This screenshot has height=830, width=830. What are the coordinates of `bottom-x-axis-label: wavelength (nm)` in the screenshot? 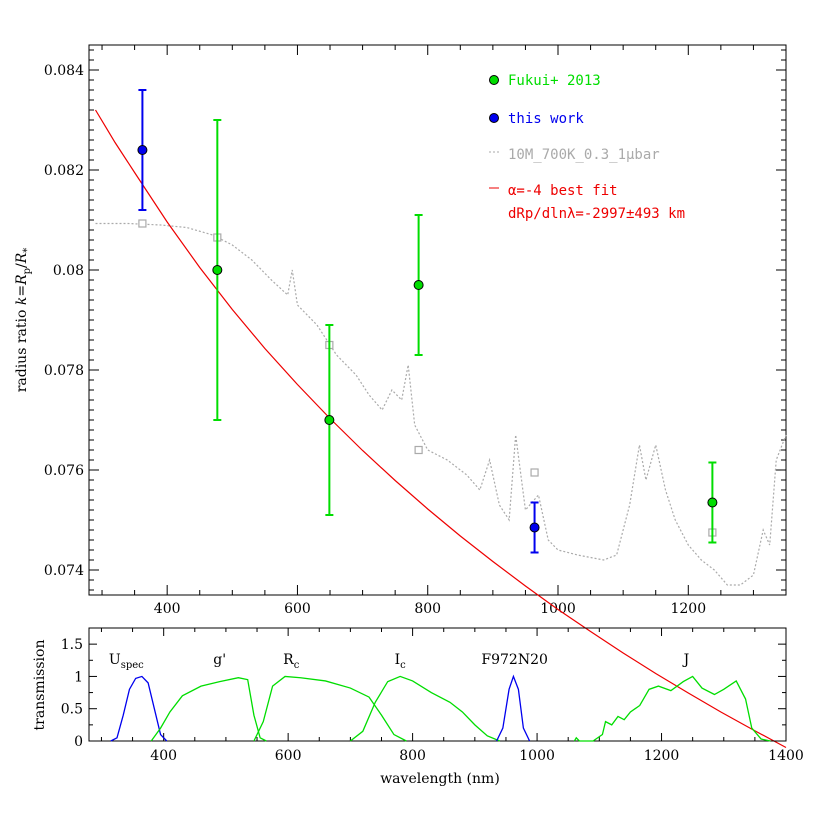 It's located at (440, 779).